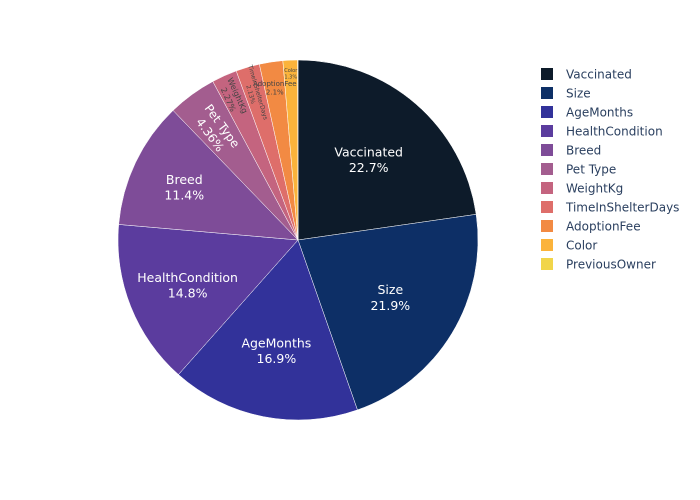 The height and width of the screenshot is (500, 700). I want to click on legend-item: AgeMonths, so click(587, 113).